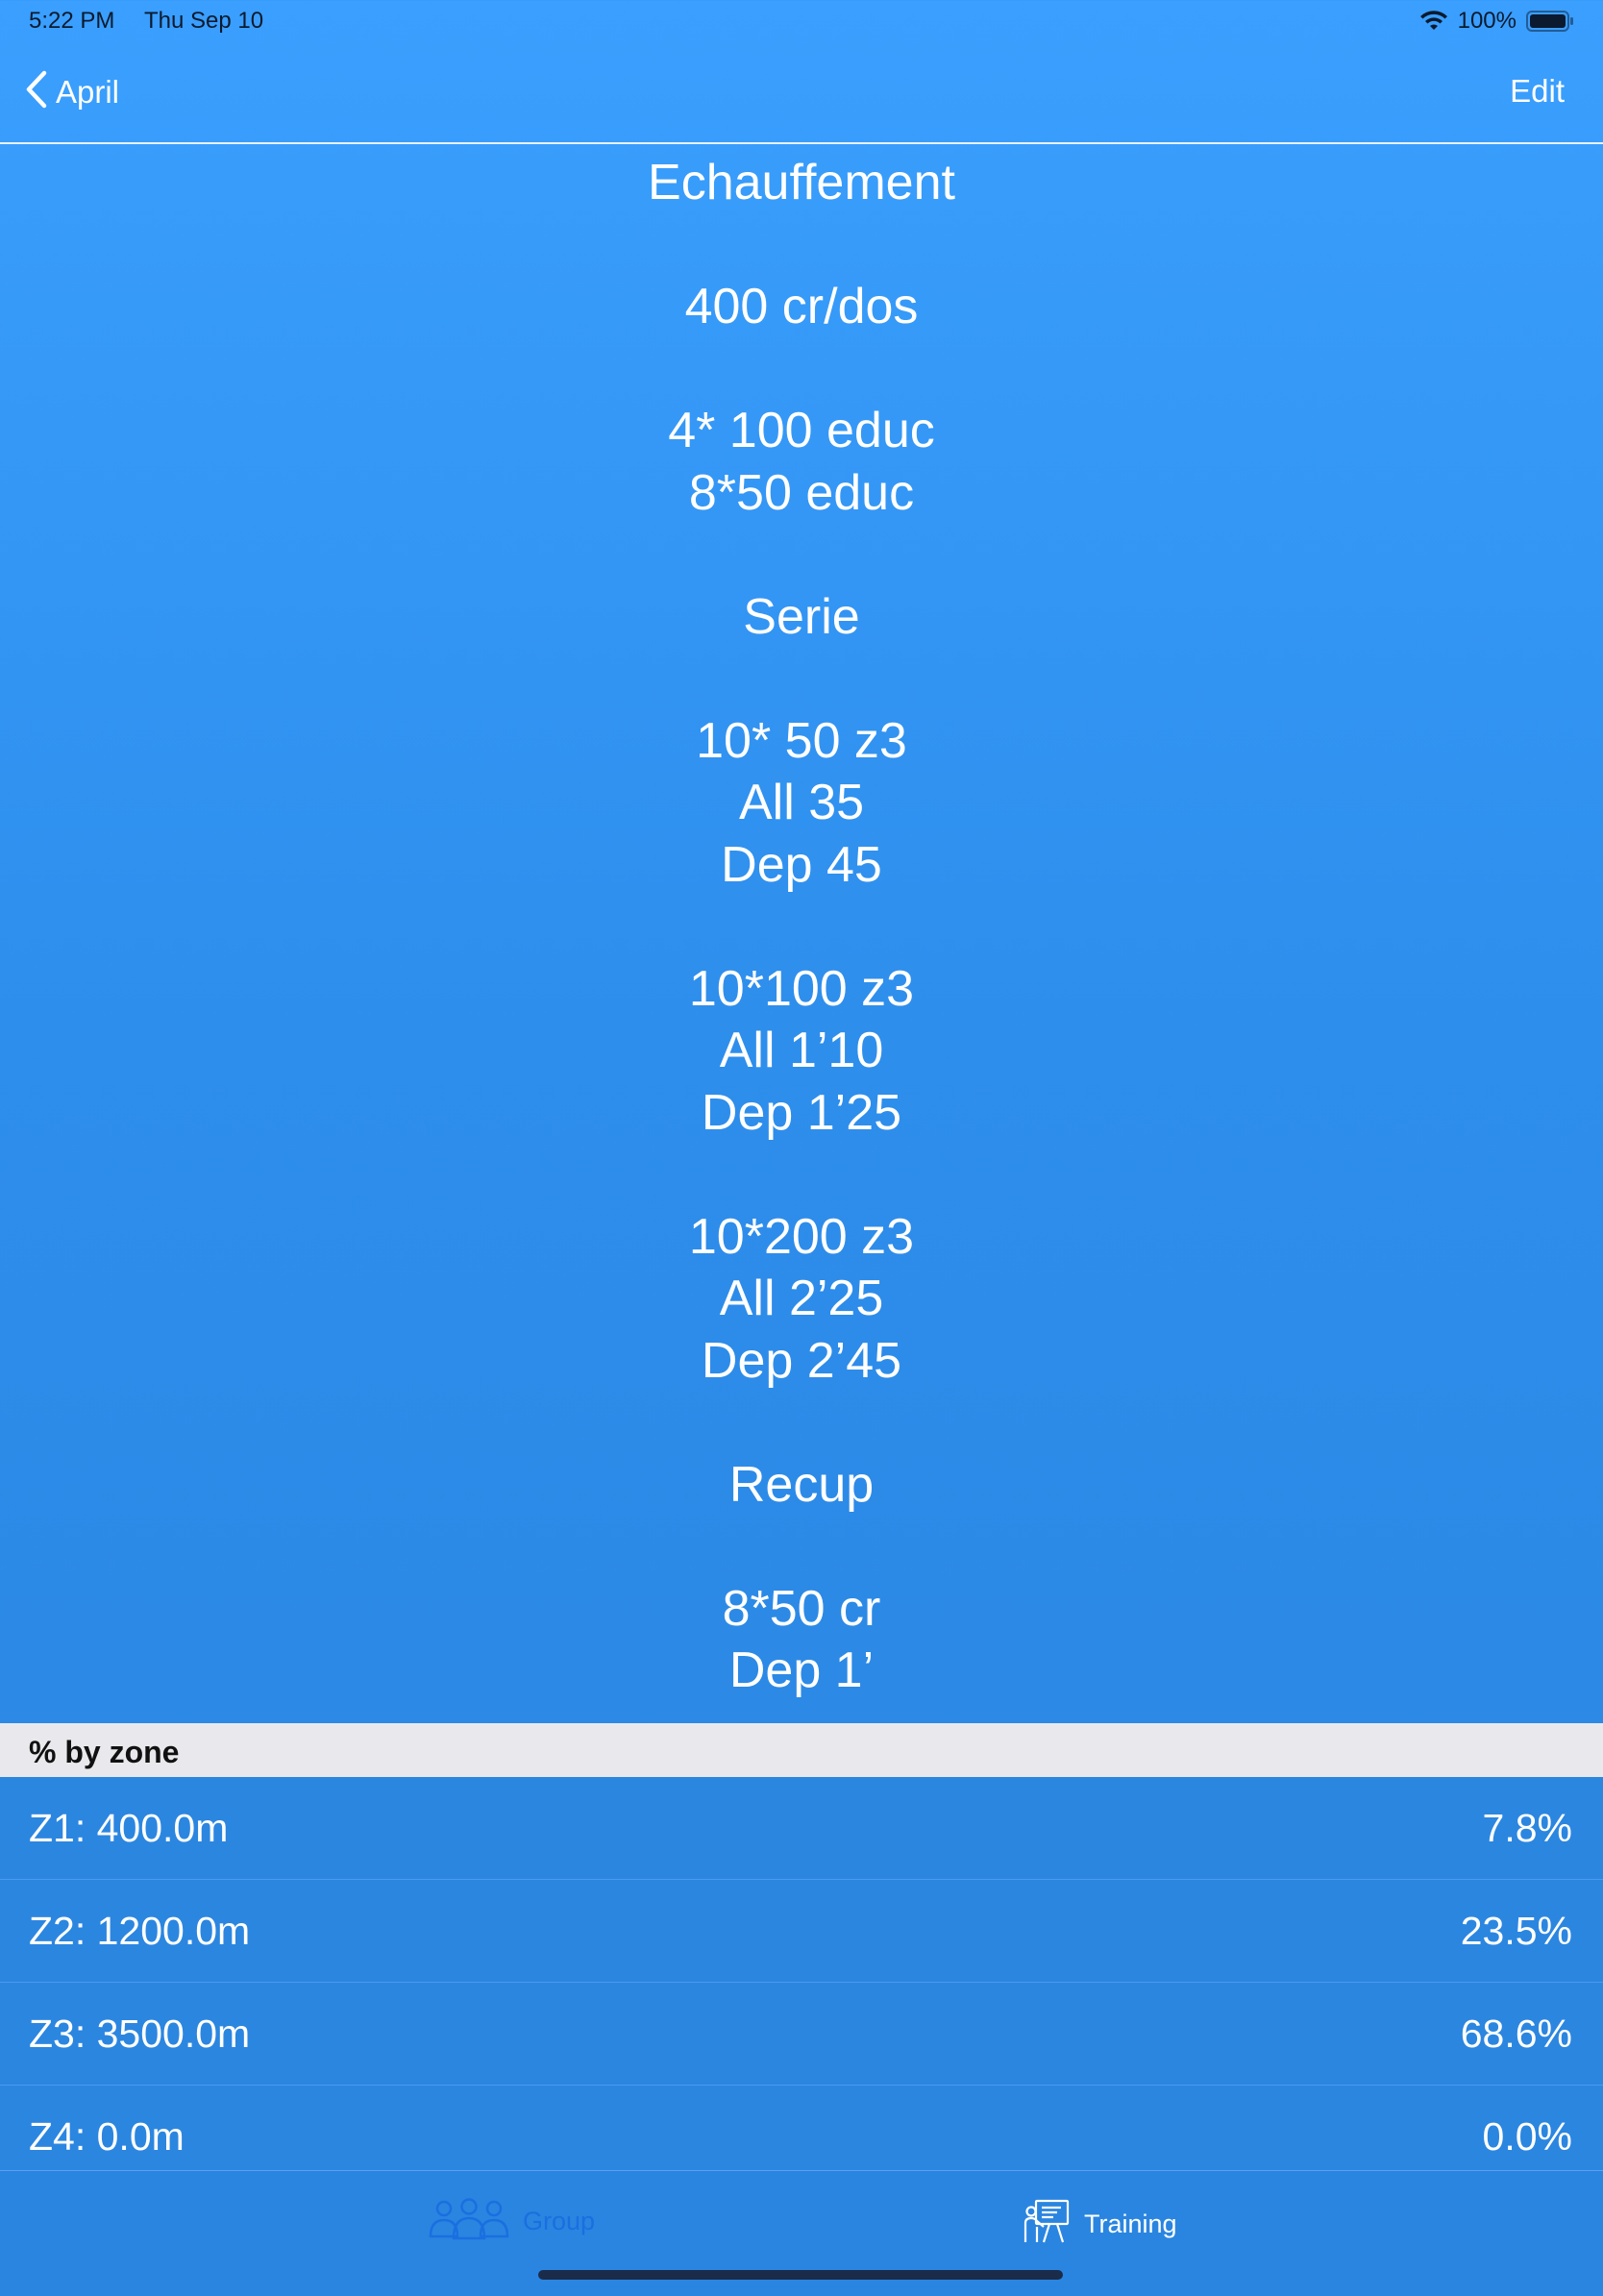  I want to click on battery-icon, so click(1550, 21).